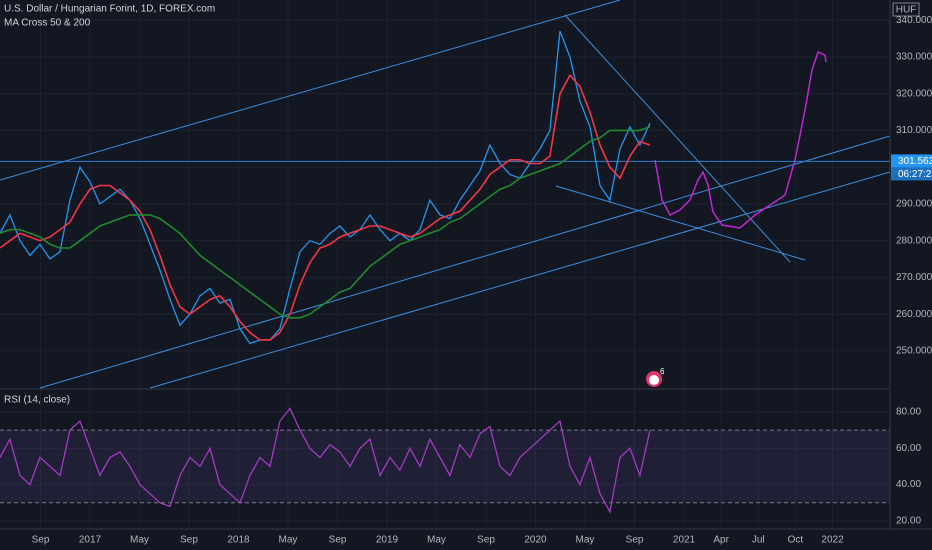 The height and width of the screenshot is (550, 932). I want to click on indicator-title: MA Cross 50 & 200, so click(47, 23).